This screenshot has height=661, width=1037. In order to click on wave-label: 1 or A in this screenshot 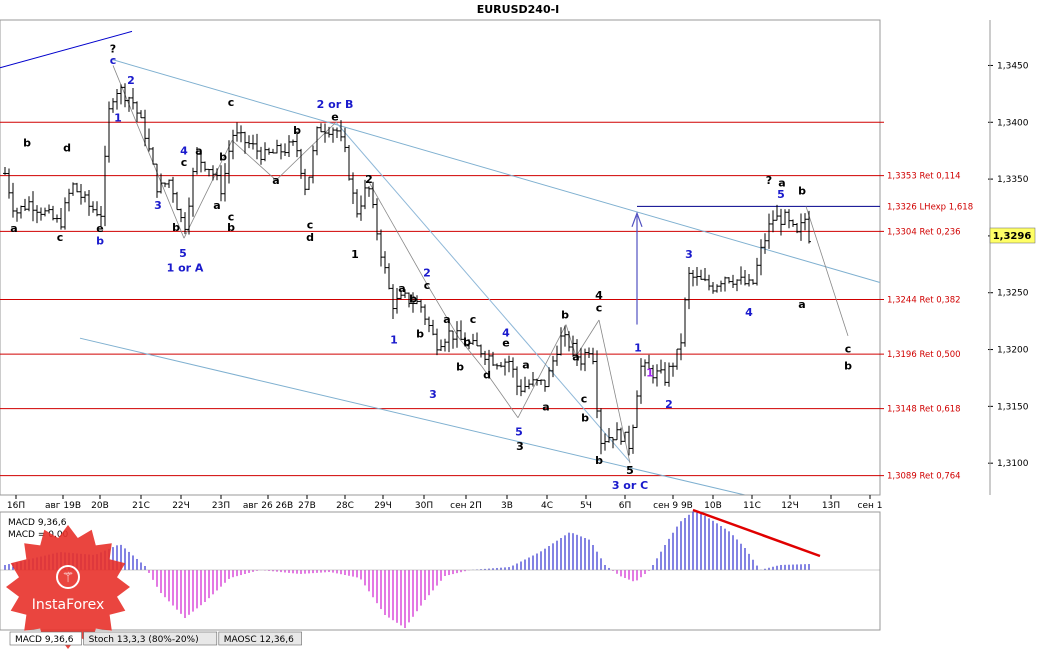, I will do `click(185, 268)`.